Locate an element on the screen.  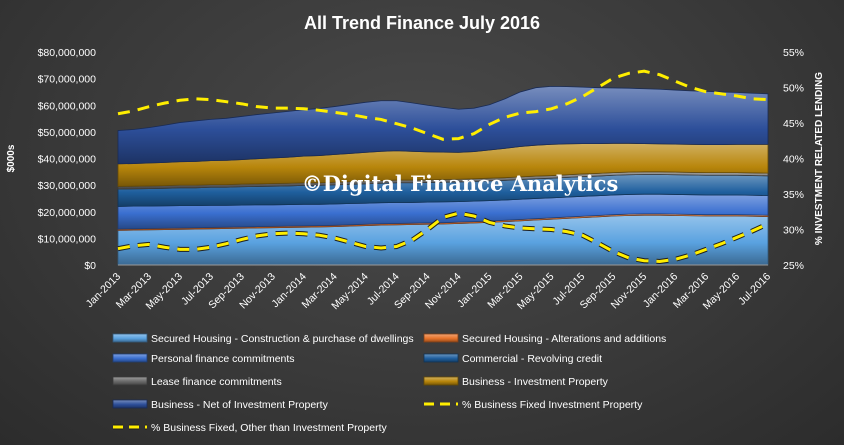
y-tick-label: $60,000,000 is located at coordinates (67, 106).